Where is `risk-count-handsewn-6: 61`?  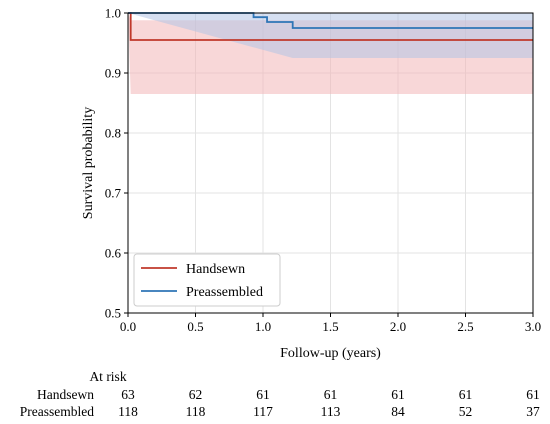
risk-count-handsewn-6: 61 is located at coordinates (533, 394).